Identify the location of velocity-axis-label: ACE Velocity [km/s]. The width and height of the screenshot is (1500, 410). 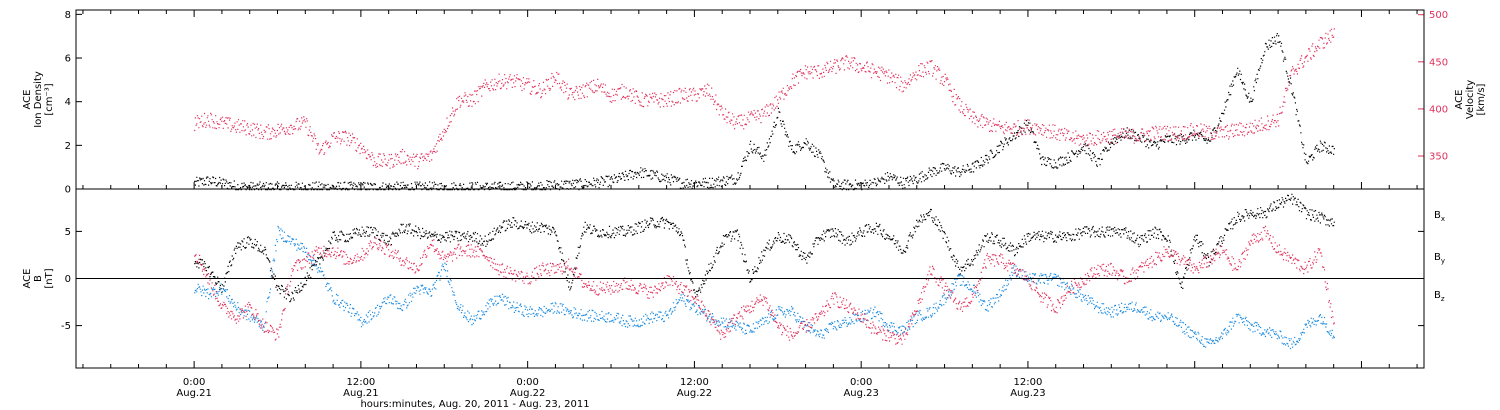
(1470, 99).